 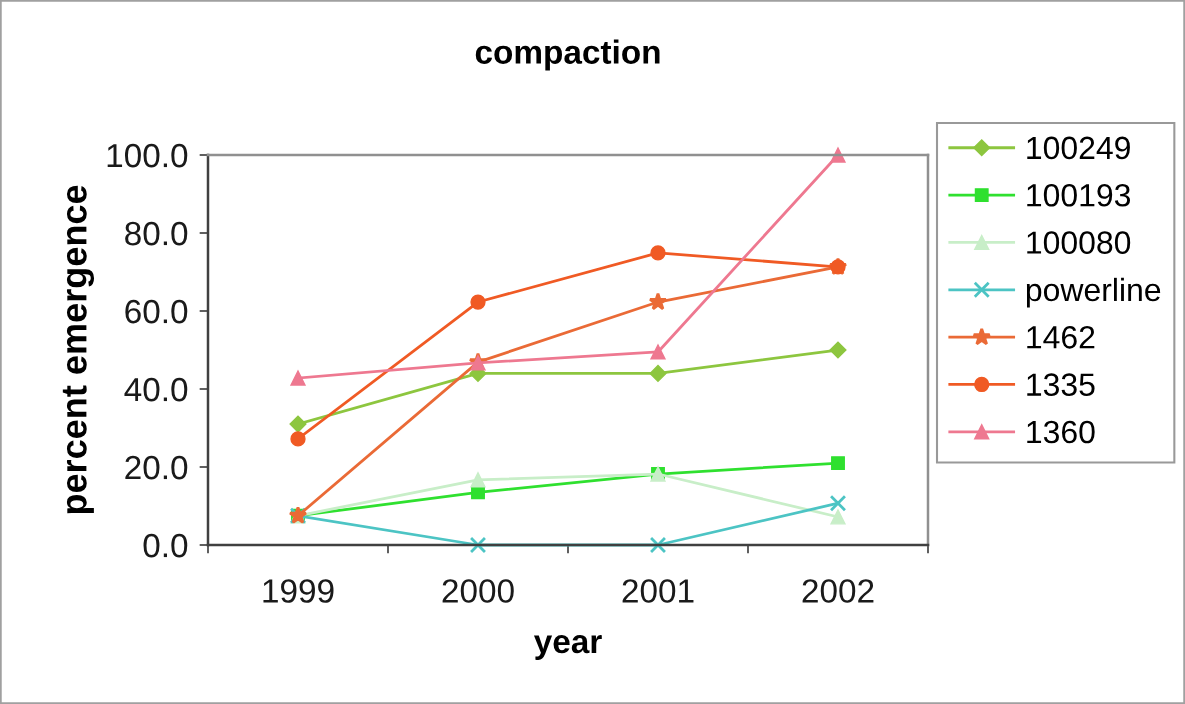 What do you see at coordinates (147, 155) in the screenshot?
I see `y-tick-label: 100.0` at bounding box center [147, 155].